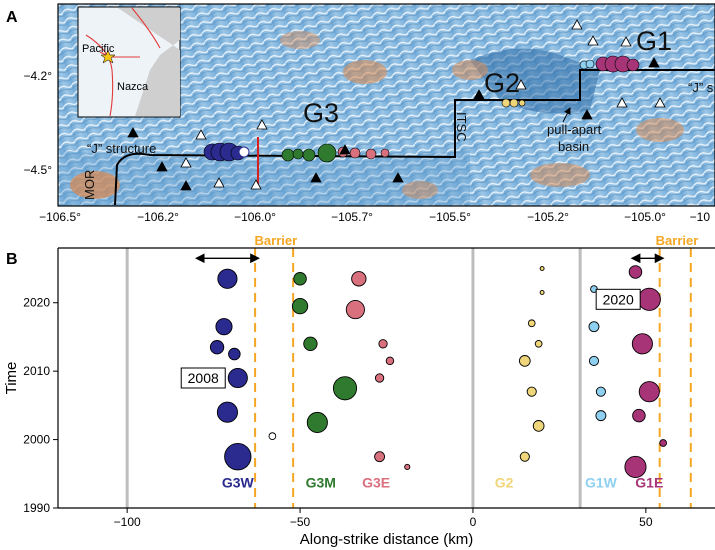  What do you see at coordinates (548, 217) in the screenshot?
I see `map-x-tick: −105.2°` at bounding box center [548, 217].